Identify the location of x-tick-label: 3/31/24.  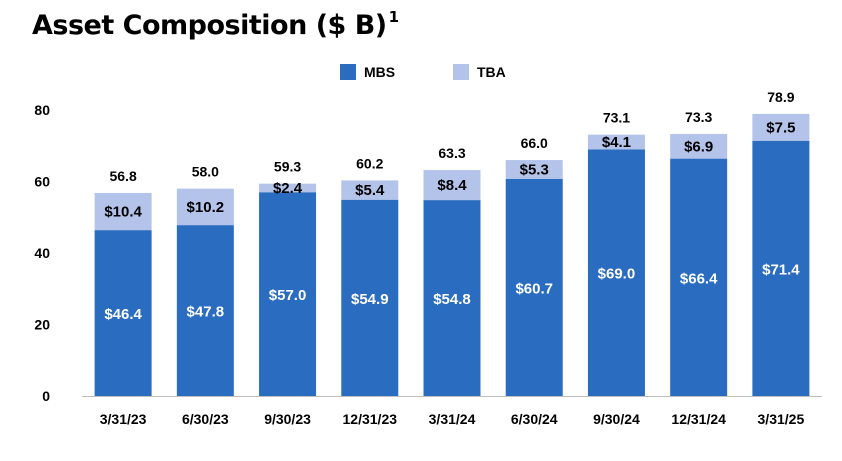
(452, 419).